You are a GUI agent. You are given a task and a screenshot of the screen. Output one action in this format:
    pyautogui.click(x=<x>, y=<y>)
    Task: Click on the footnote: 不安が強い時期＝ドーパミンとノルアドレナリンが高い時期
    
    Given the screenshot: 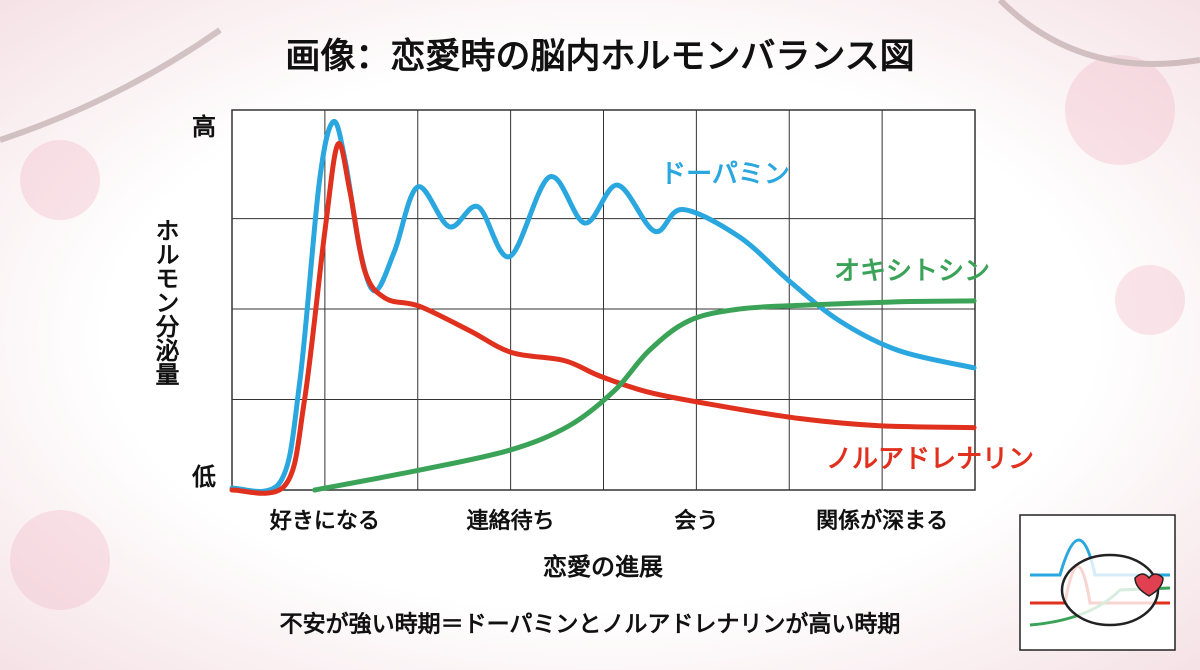 What is the action you would take?
    pyautogui.click(x=590, y=624)
    